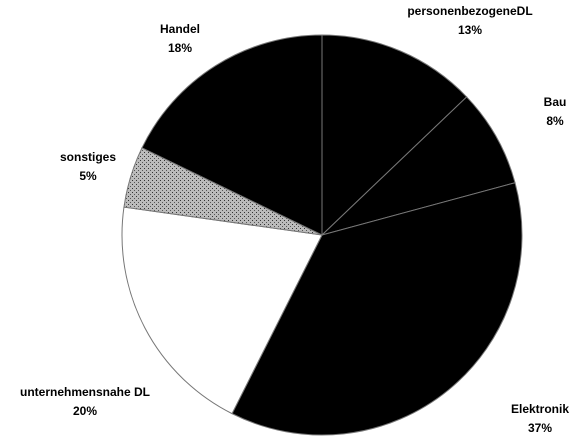 Image resolution: width=578 pixels, height=438 pixels. I want to click on slice-value-label: 13%, so click(470, 30).